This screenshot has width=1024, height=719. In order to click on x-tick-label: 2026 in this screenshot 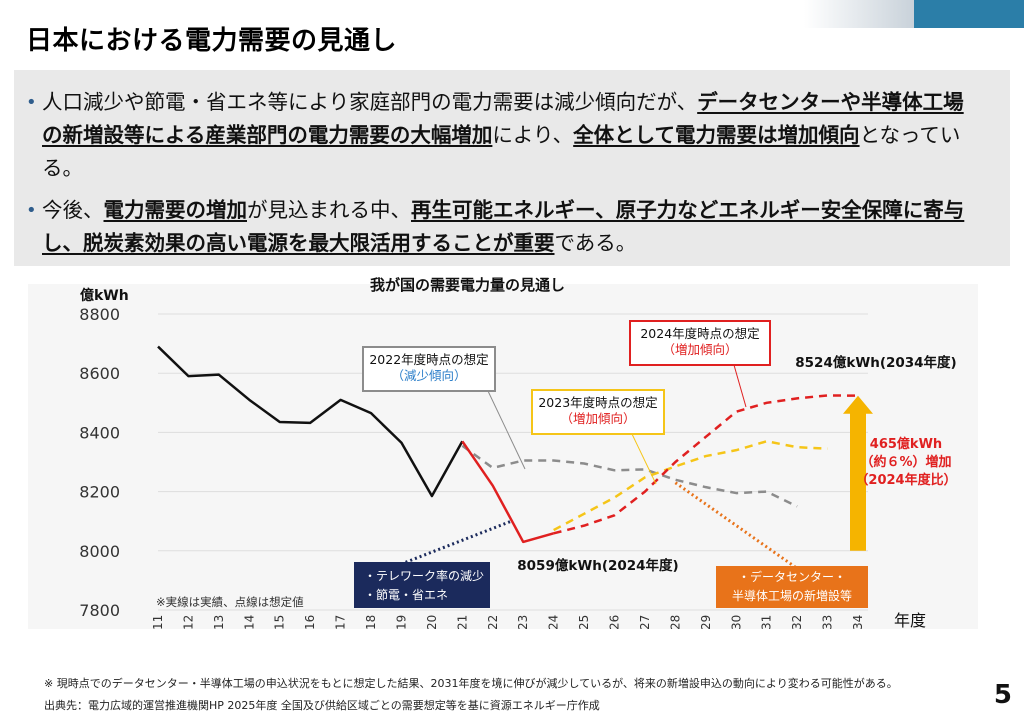, I will do `click(615, 622)`.